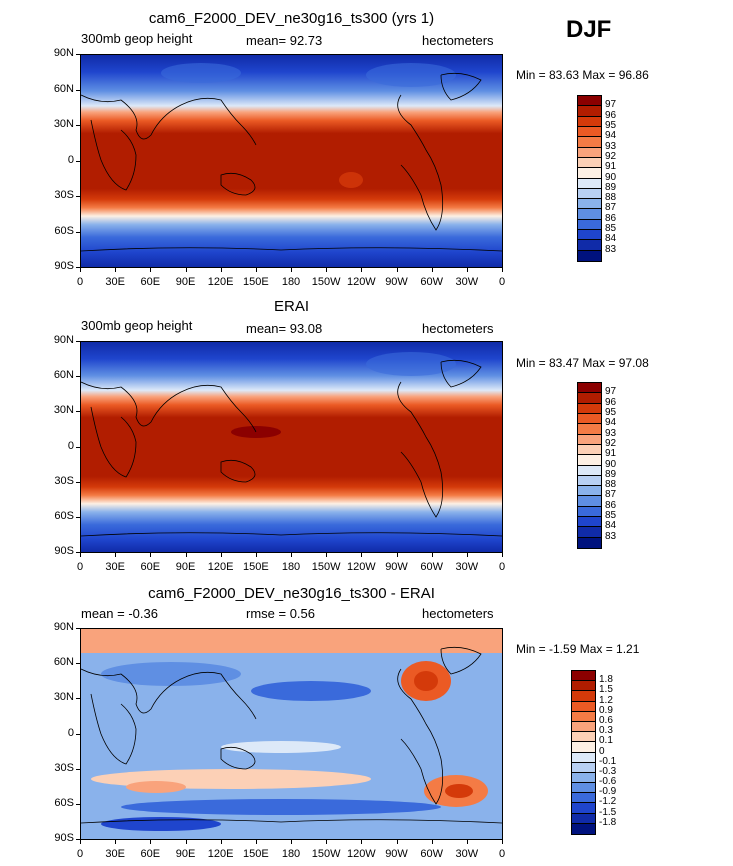 Image resolution: width=733 pixels, height=866 pixels. I want to click on colorbar-label: 0, so click(602, 751).